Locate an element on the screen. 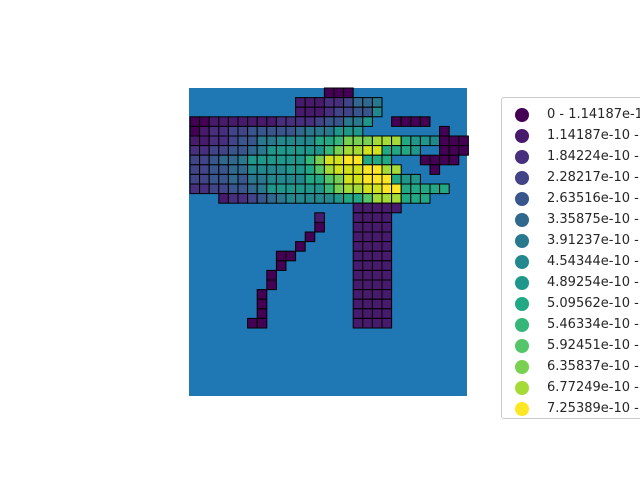 Image resolution: width=640 pixels, height=480 pixels. legend-item: 1.84224e-10 - 2.28217e-10 is located at coordinates (571, 157).